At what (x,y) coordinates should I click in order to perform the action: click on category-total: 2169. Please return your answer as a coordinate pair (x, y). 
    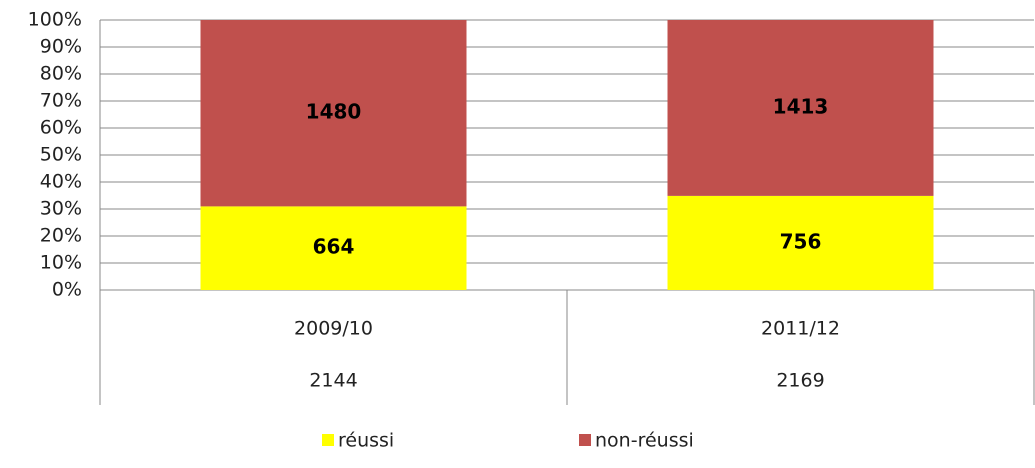
    Looking at the image, I should click on (800, 381).